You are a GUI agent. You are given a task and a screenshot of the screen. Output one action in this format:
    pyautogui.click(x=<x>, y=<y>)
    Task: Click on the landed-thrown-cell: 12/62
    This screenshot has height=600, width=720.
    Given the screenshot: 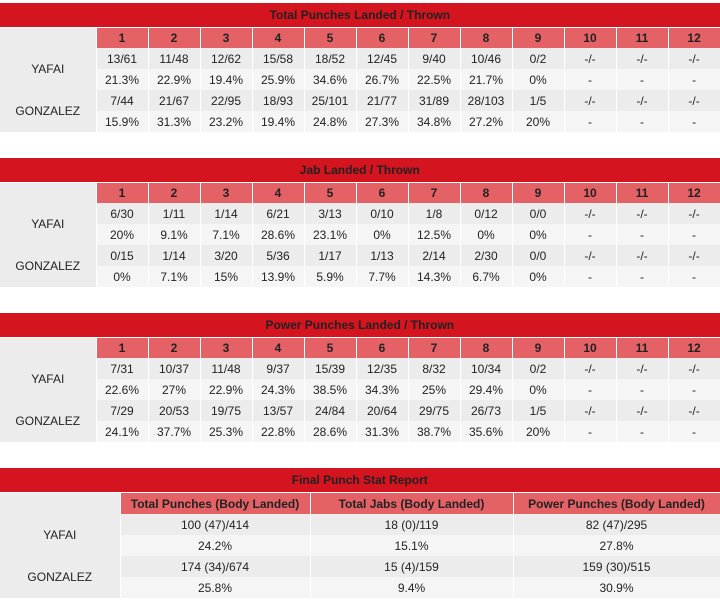 What is the action you would take?
    pyautogui.click(x=226, y=58)
    